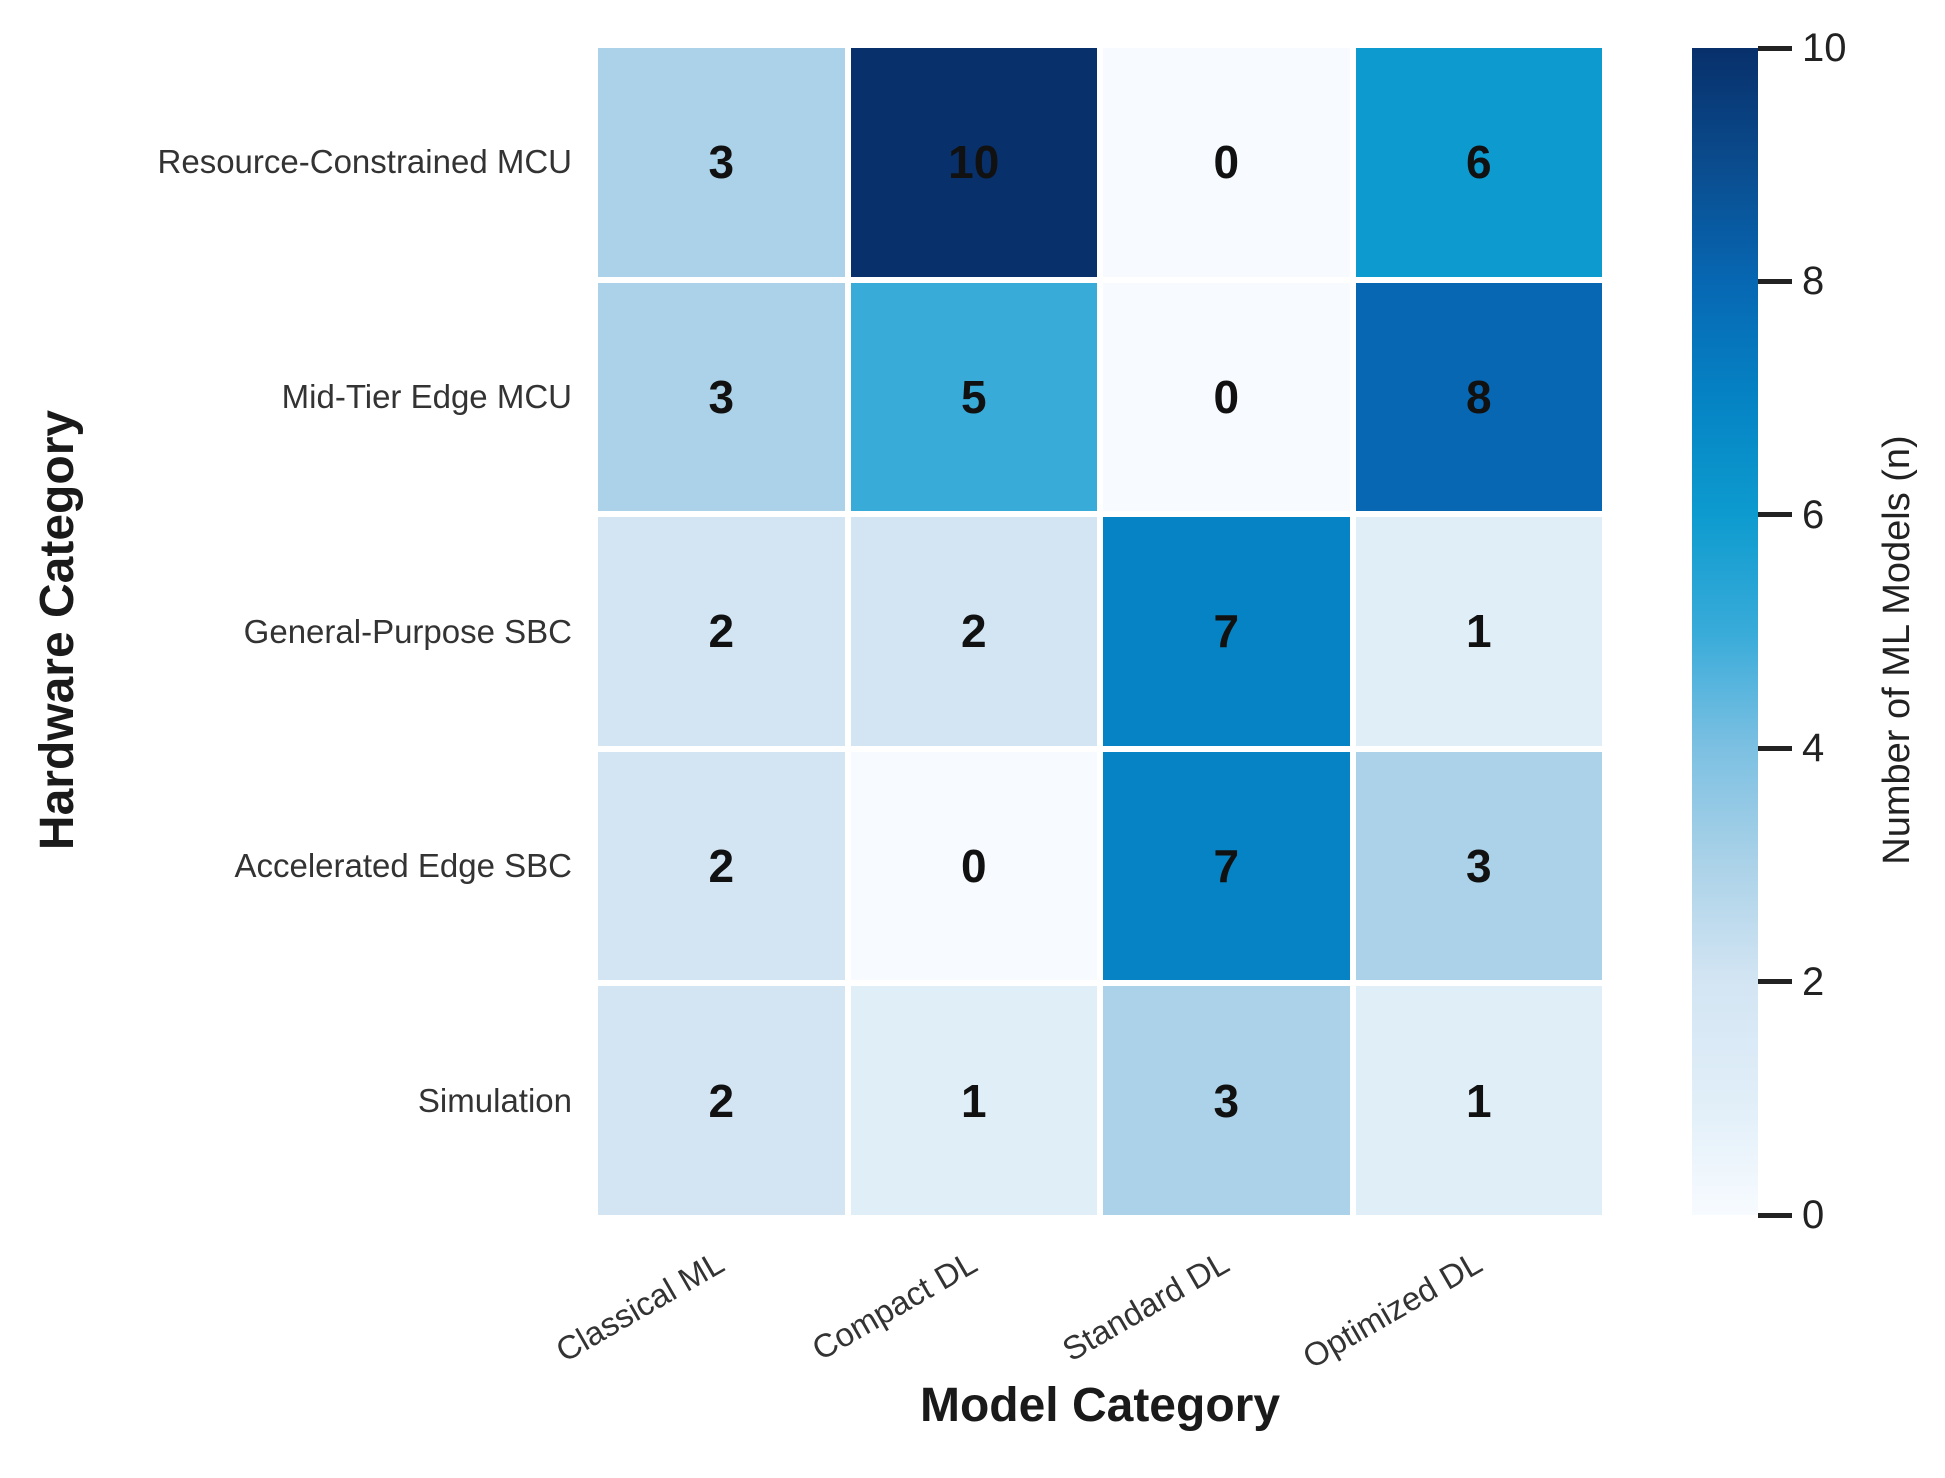  What do you see at coordinates (364, 162) in the screenshot?
I see `y-tick-label: Resource-Constrained MCU` at bounding box center [364, 162].